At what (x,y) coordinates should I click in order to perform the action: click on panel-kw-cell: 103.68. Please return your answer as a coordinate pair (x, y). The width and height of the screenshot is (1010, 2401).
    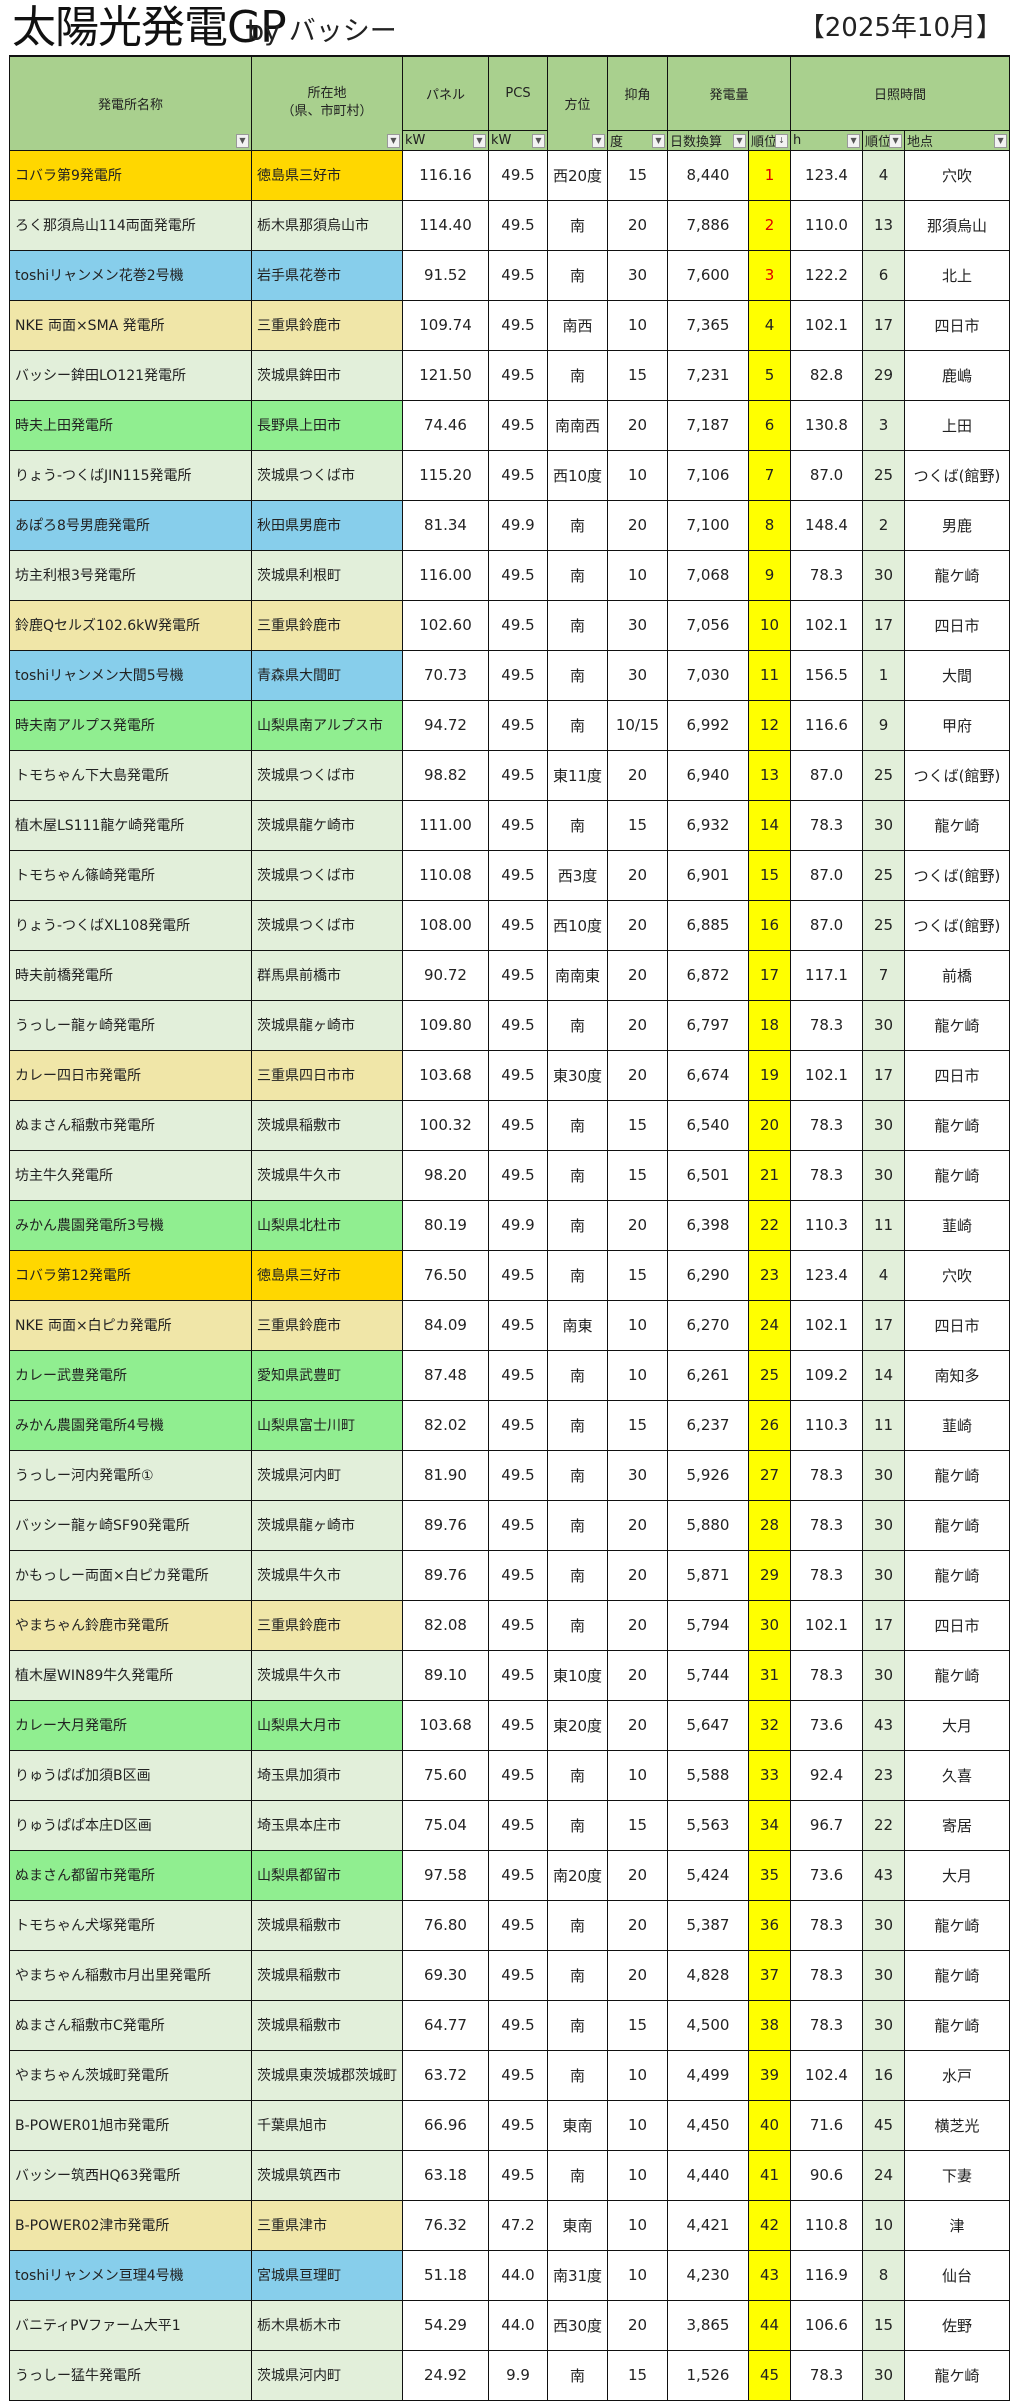
    Looking at the image, I should click on (445, 1725).